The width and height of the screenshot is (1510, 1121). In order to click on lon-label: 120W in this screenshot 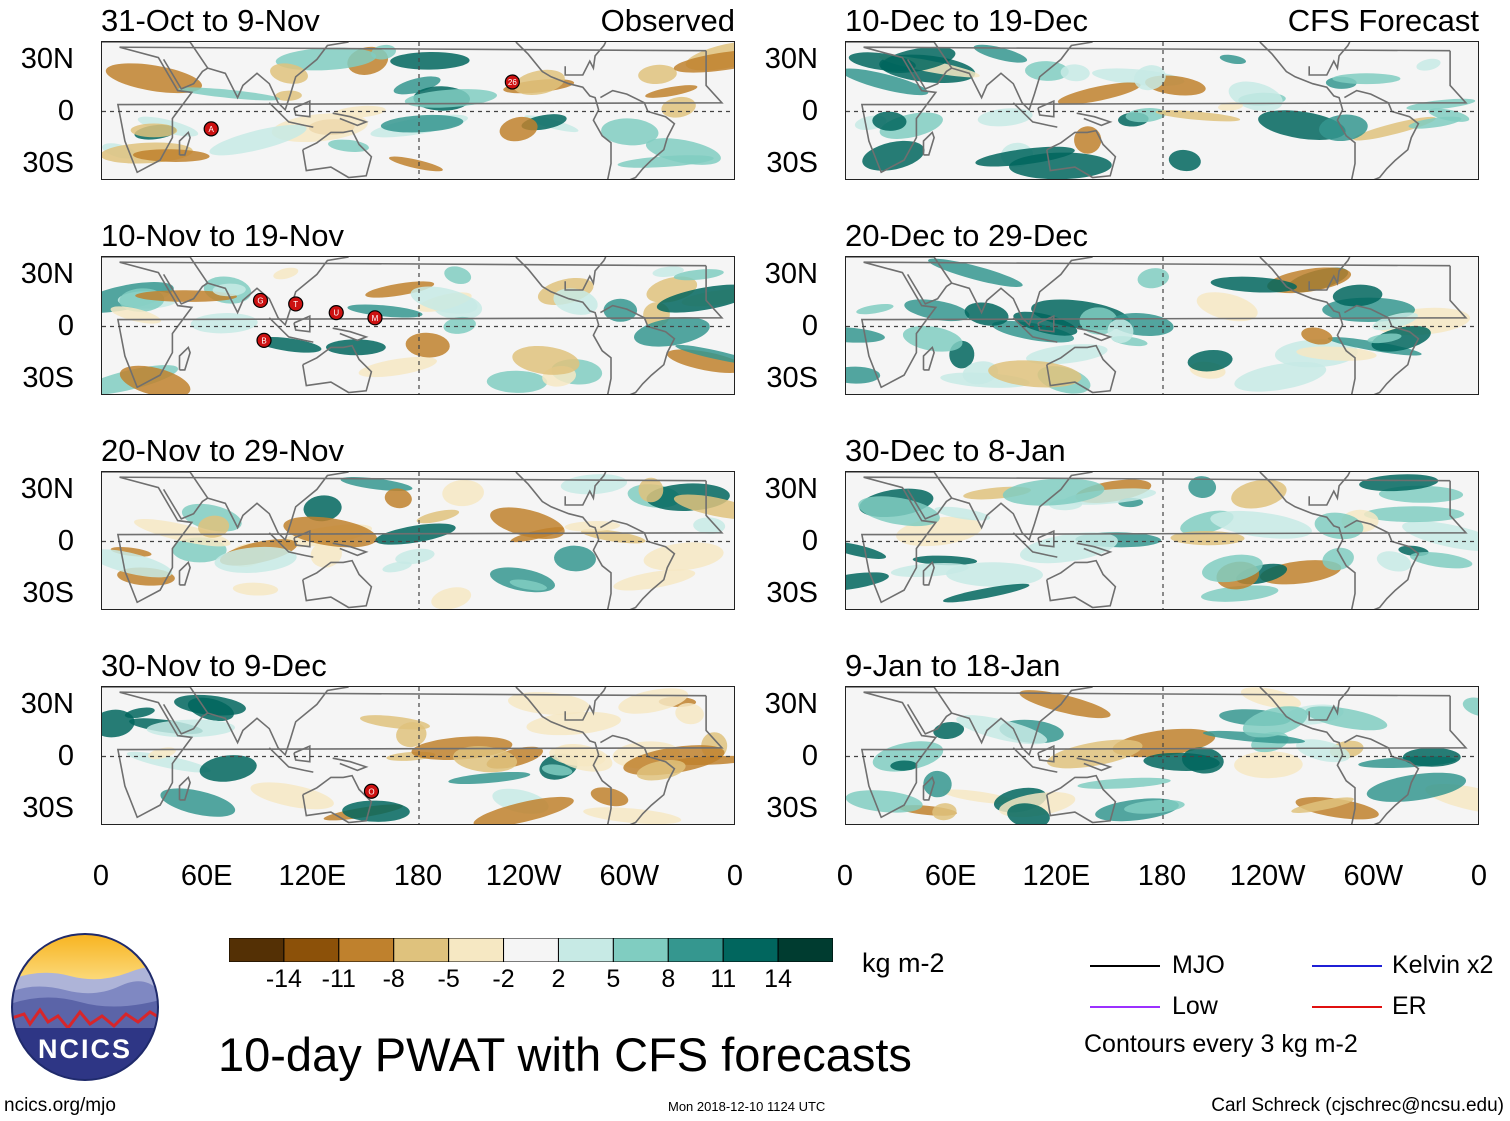, I will do `click(523, 876)`.